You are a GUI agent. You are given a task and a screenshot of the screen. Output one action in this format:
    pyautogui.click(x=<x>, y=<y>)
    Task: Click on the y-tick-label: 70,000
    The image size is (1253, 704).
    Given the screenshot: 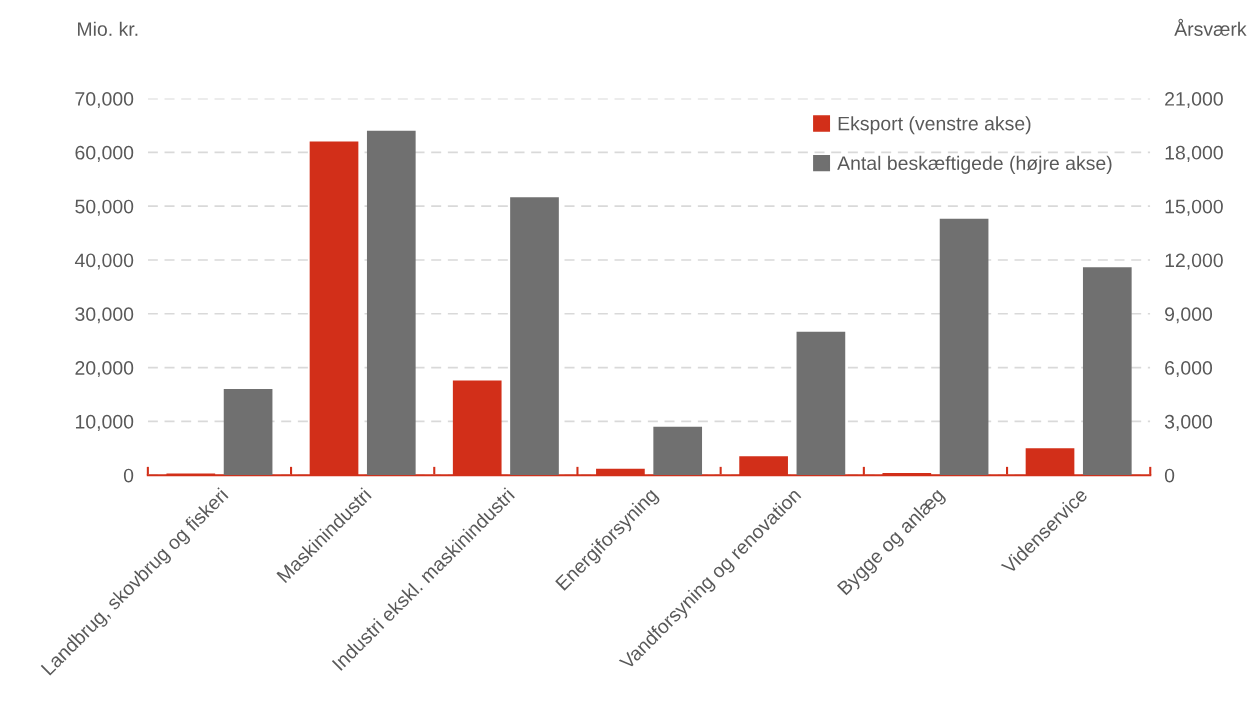 What is the action you would take?
    pyautogui.click(x=104, y=100)
    